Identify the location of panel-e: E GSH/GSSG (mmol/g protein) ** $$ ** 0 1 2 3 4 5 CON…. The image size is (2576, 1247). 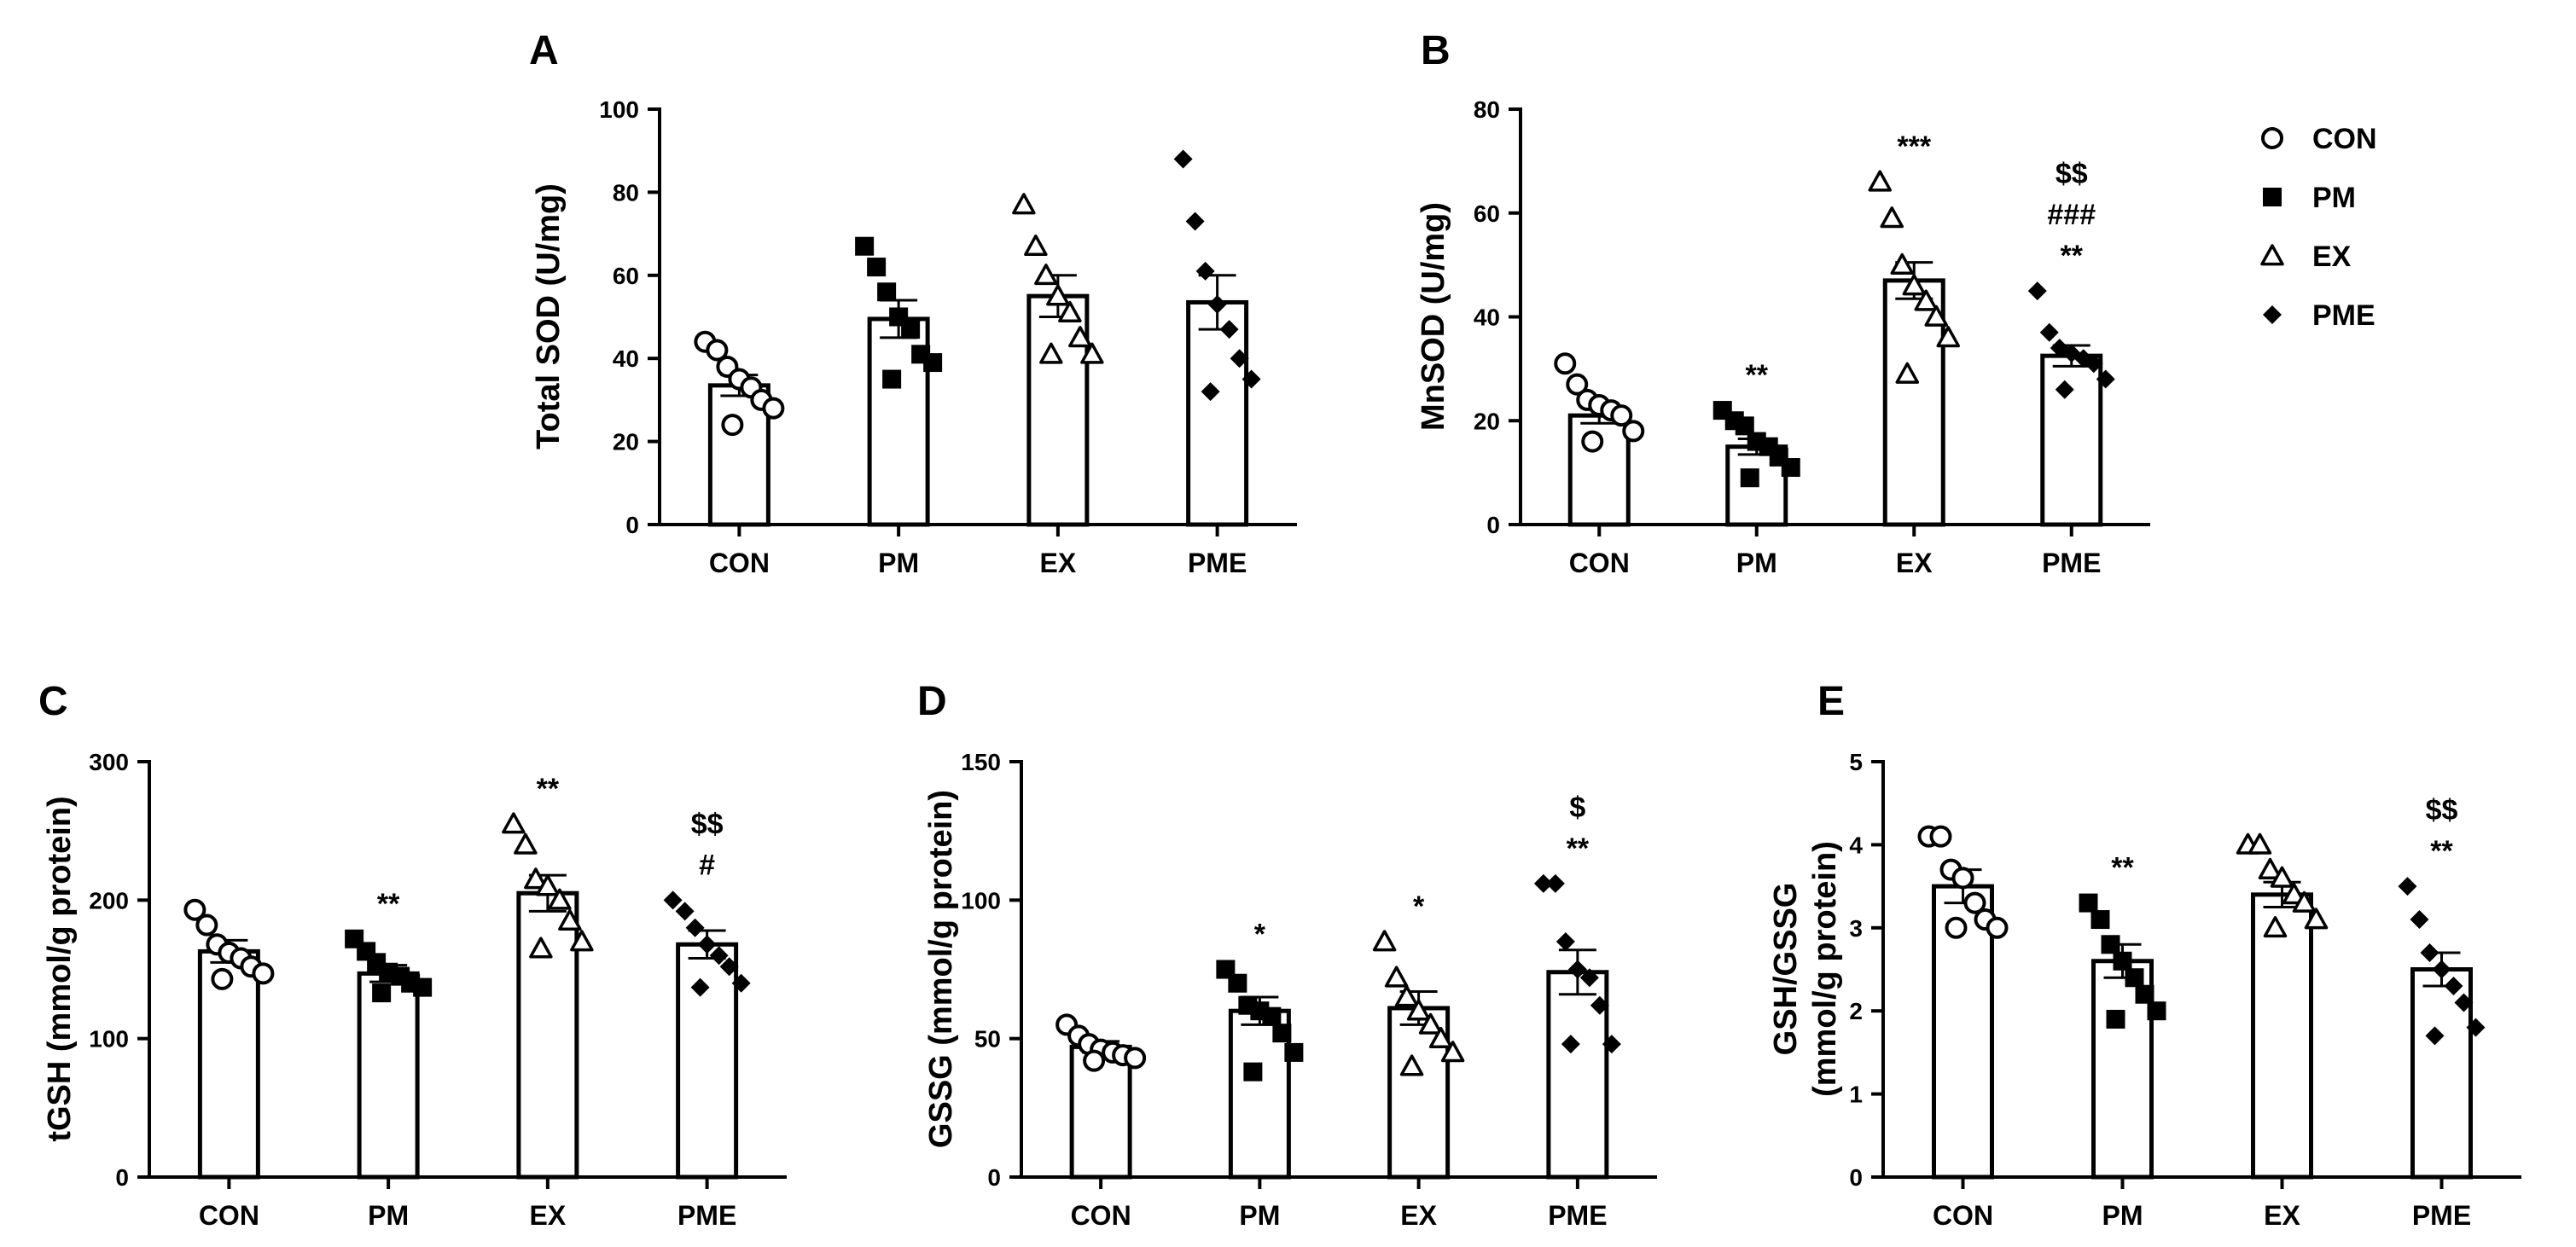
(2144, 955).